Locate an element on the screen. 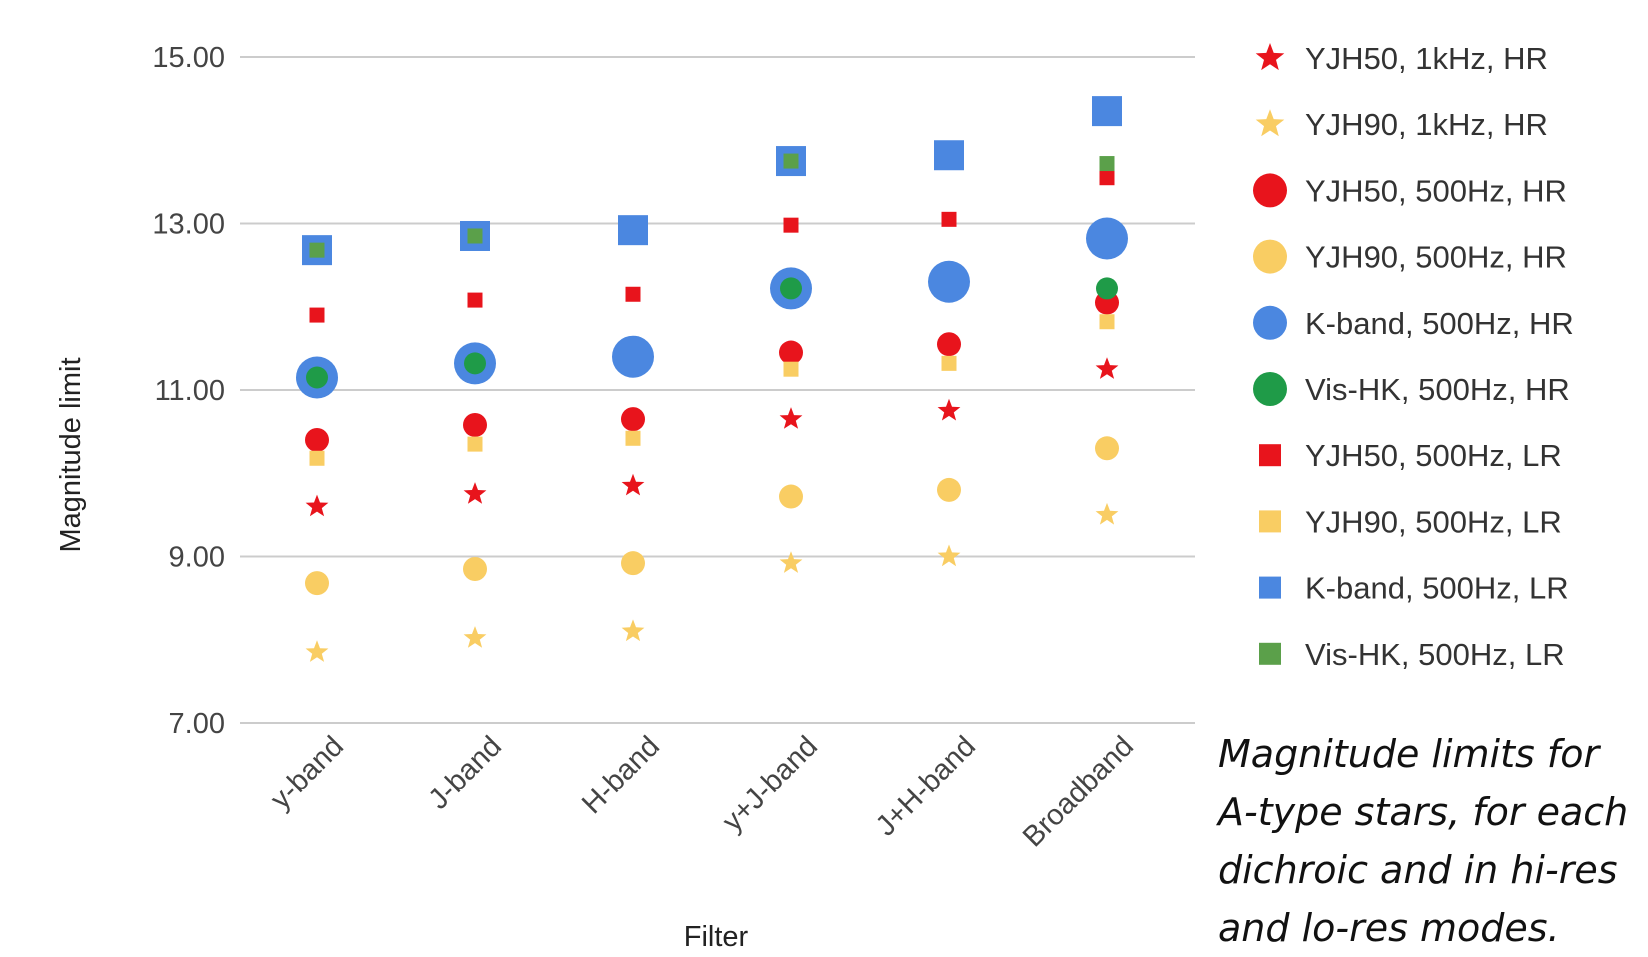 The width and height of the screenshot is (1648, 957). y-tick-label: 13.00 is located at coordinates (188, 225).